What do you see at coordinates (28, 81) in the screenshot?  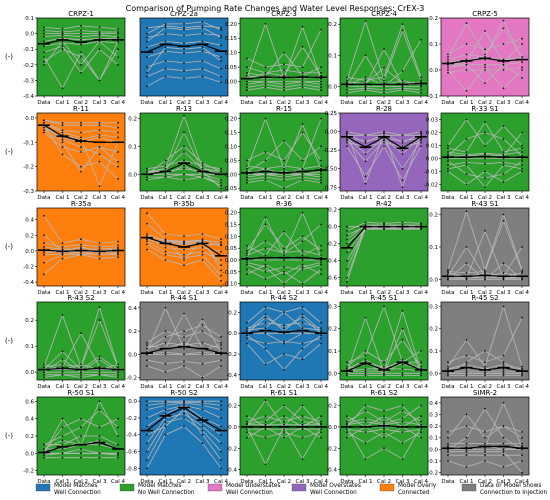 I see `y-tick-label: -0.3` at bounding box center [28, 81].